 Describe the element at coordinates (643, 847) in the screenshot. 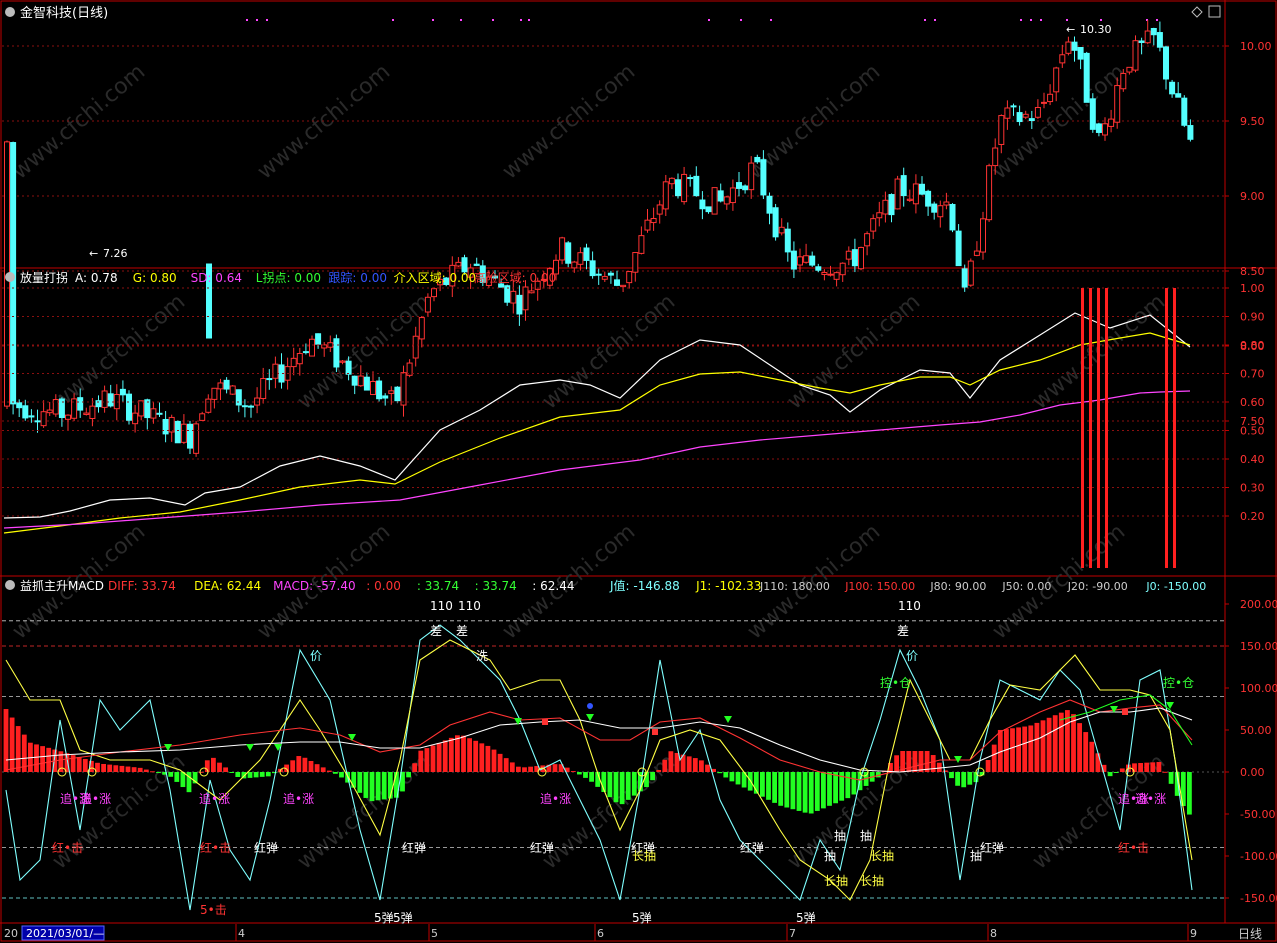

I see `signal-label: 红弹` at that location.